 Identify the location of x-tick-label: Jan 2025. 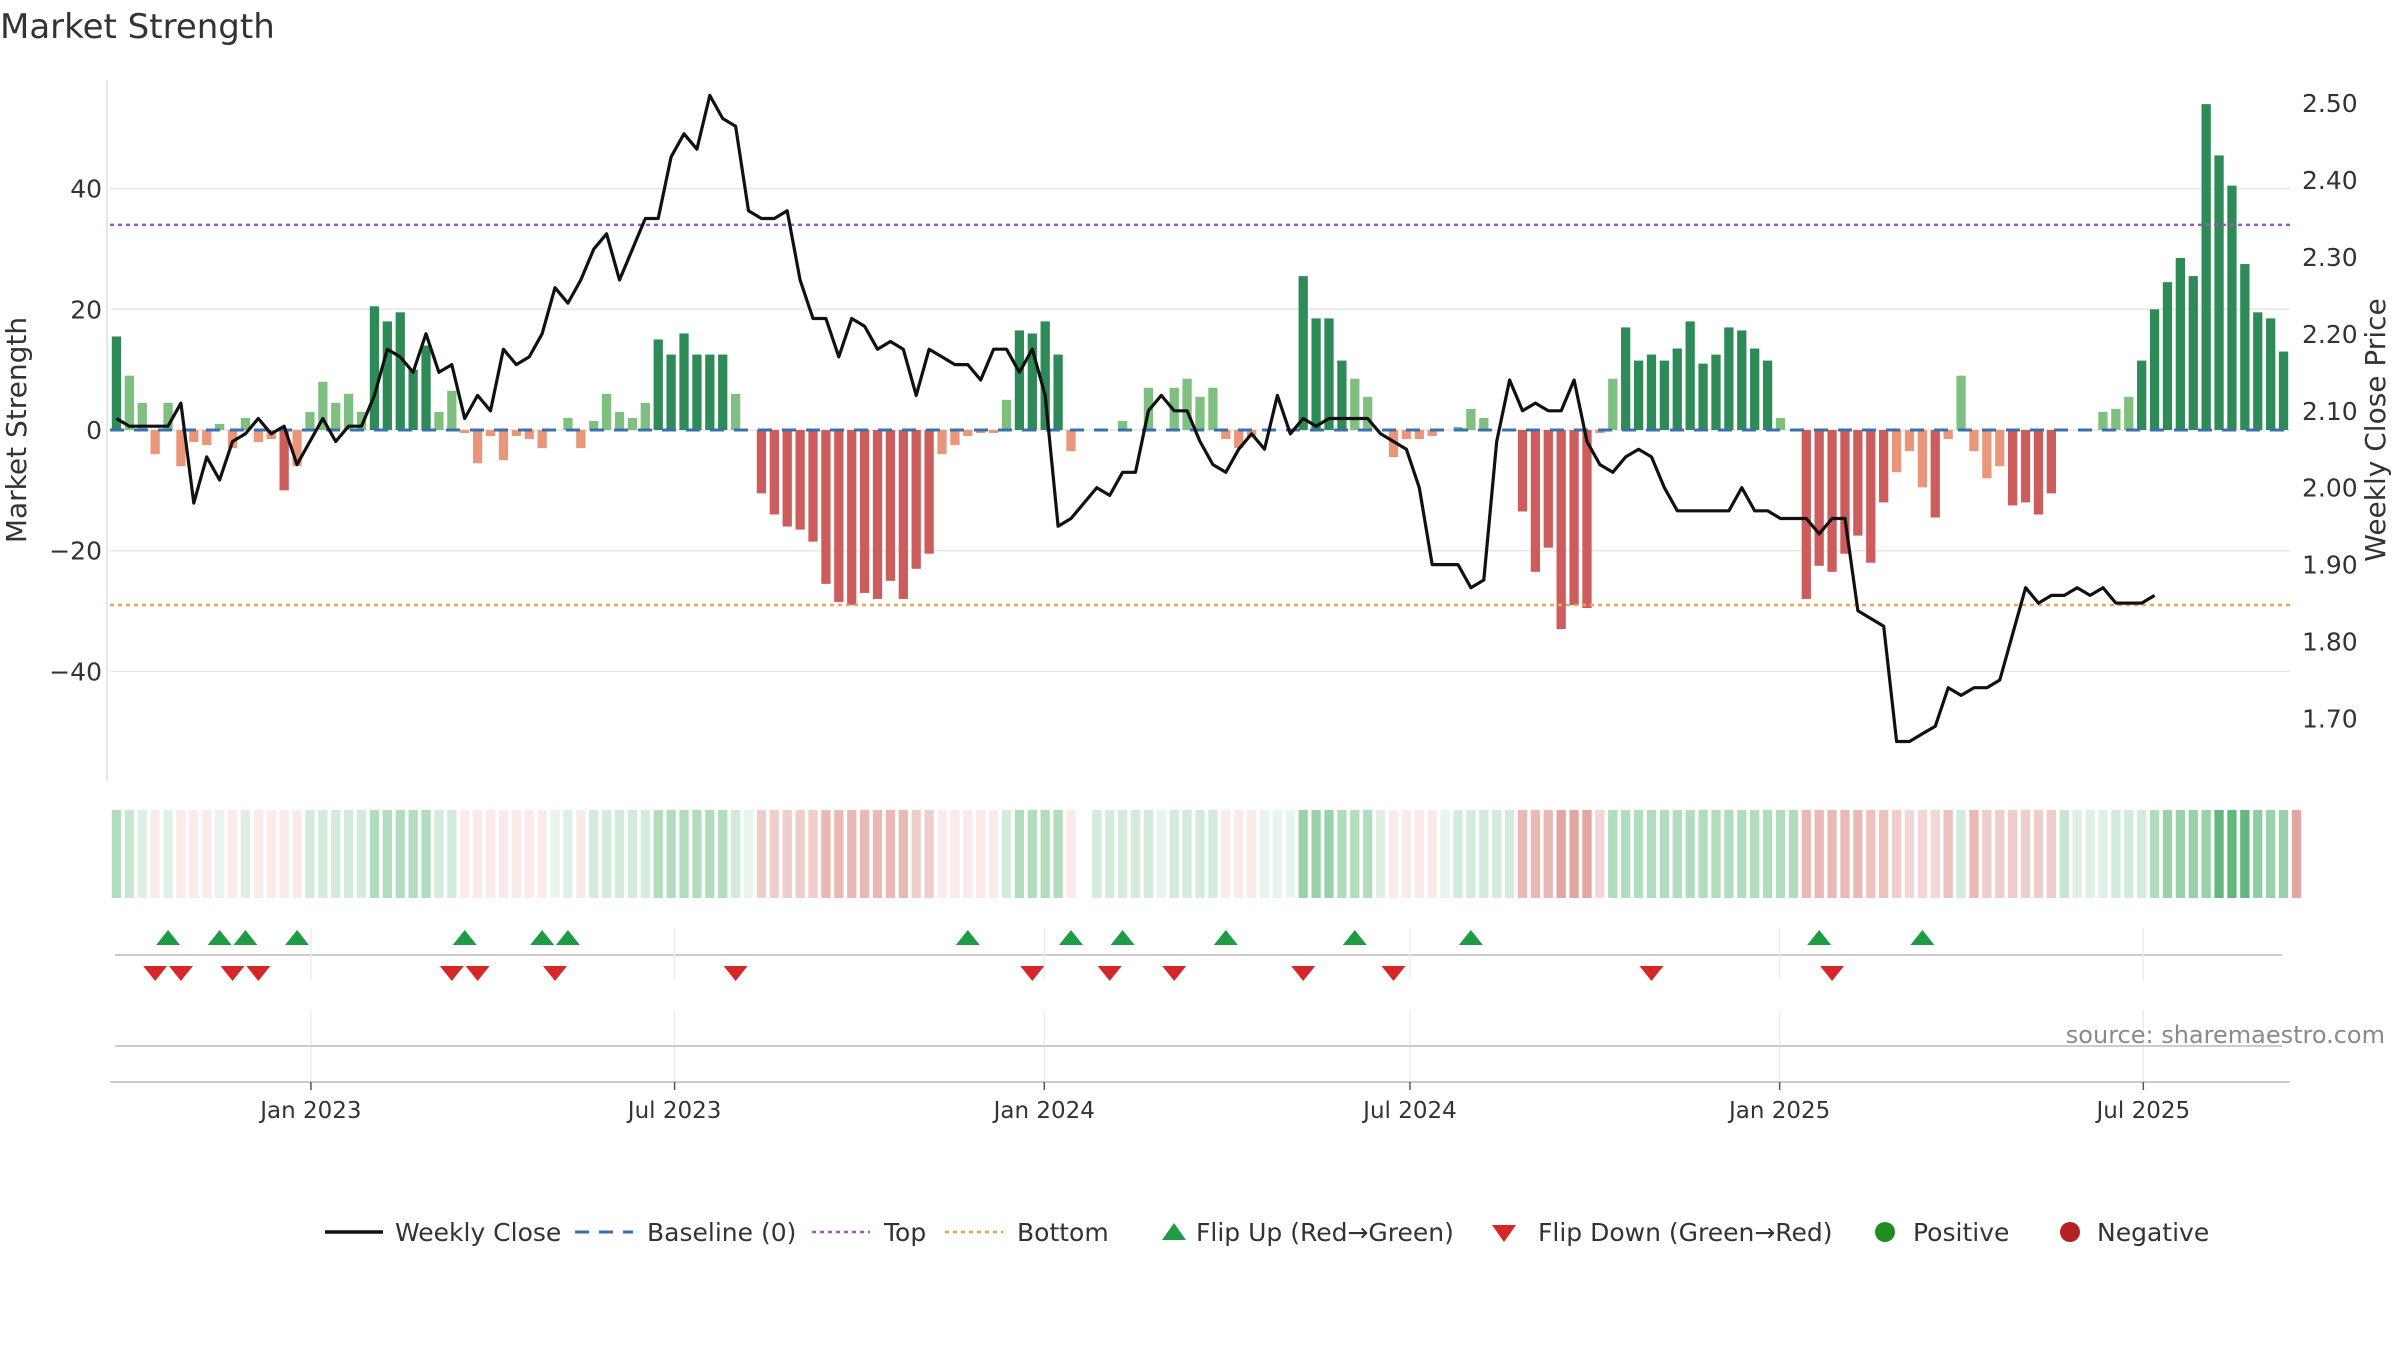
(1778, 1111).